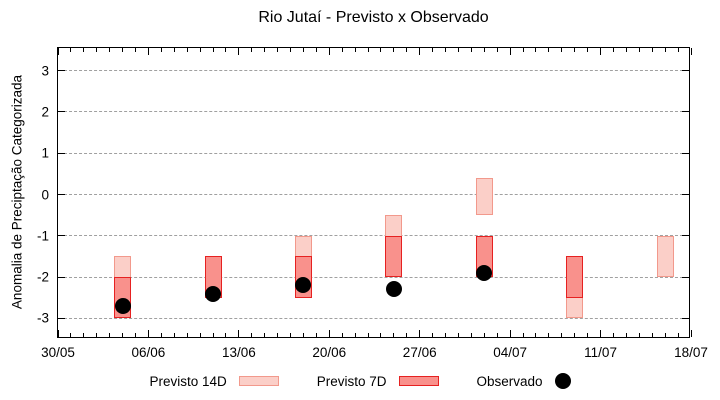  Describe the element at coordinates (45, 153) in the screenshot. I see `y-tick-label: 1` at that location.